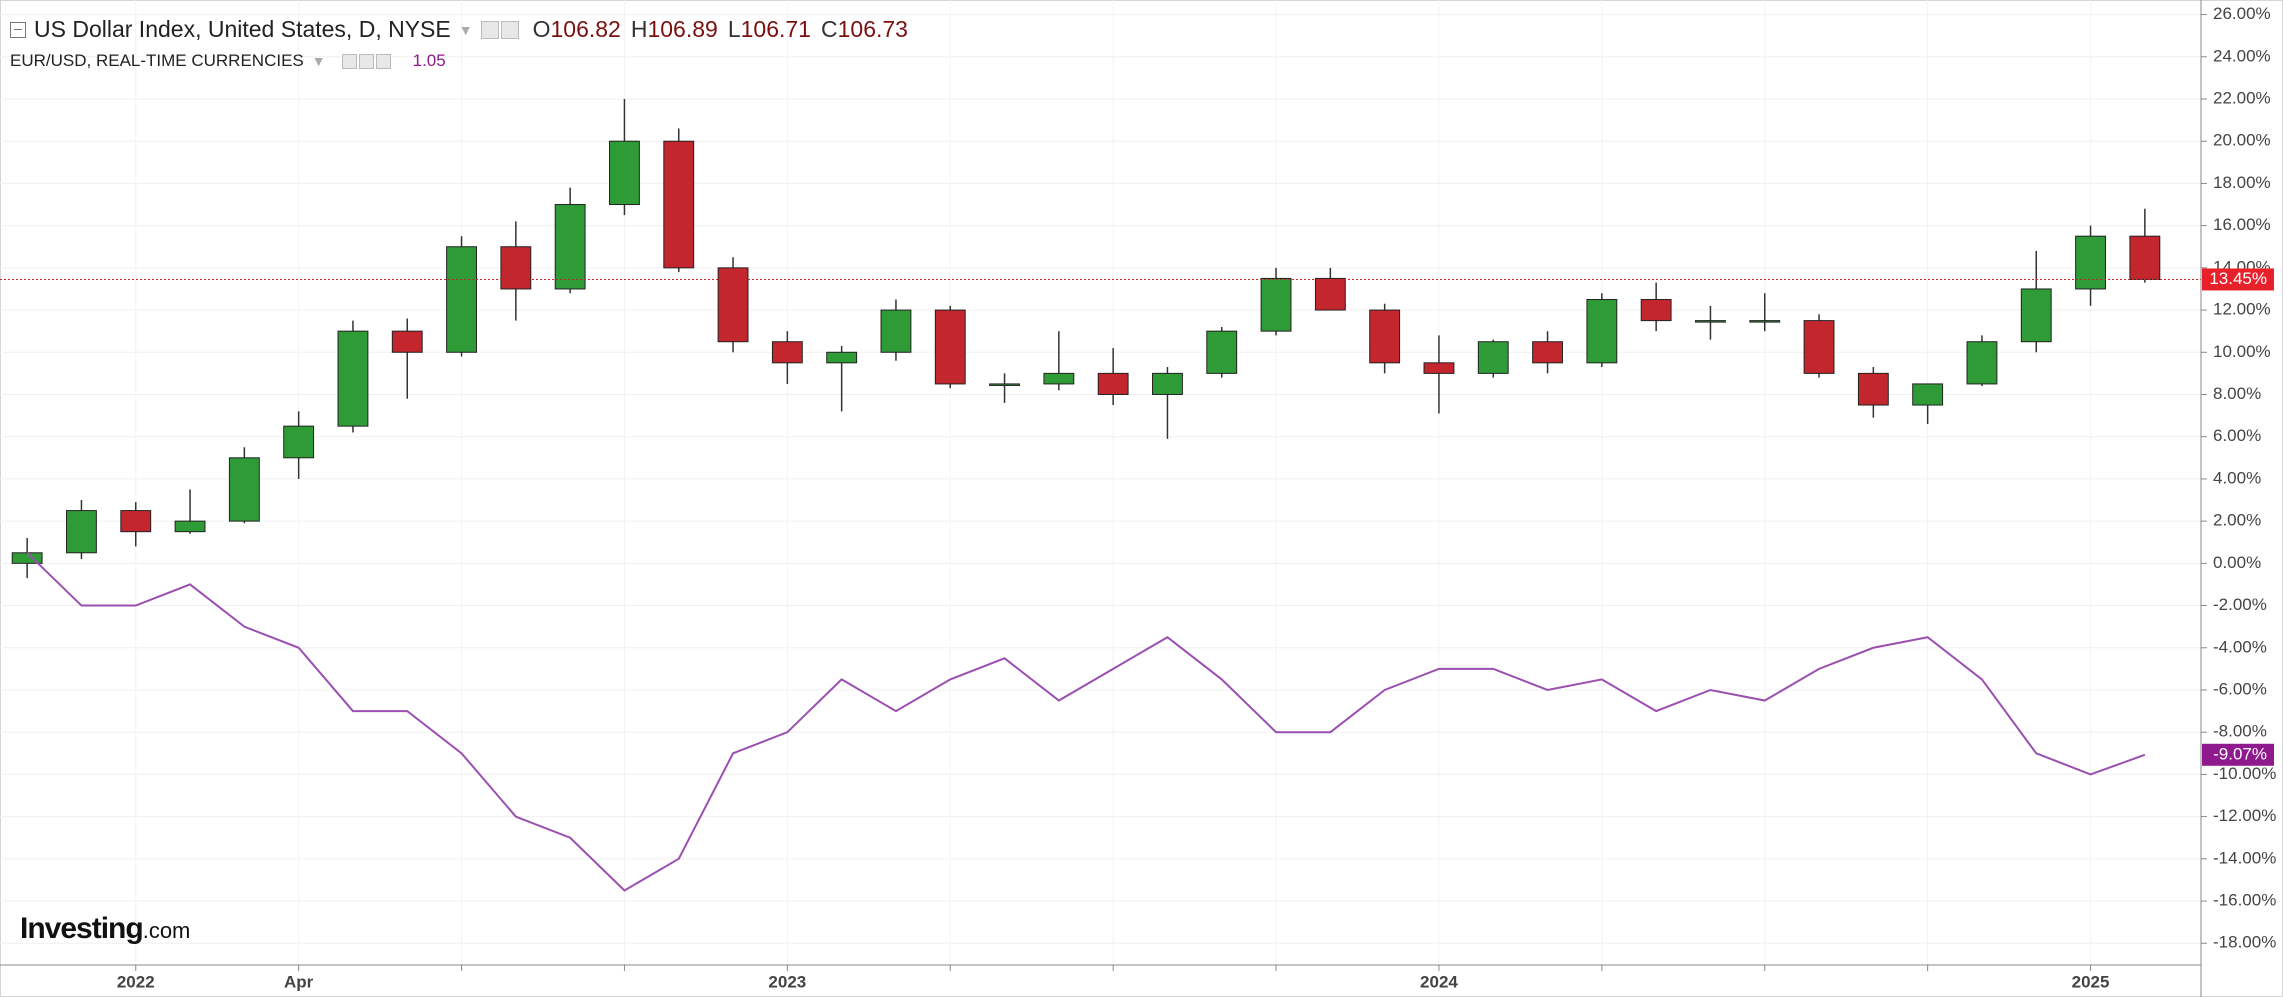 This screenshot has width=2283, height=997. I want to click on x-tick-label: 2024, so click(1439, 981).